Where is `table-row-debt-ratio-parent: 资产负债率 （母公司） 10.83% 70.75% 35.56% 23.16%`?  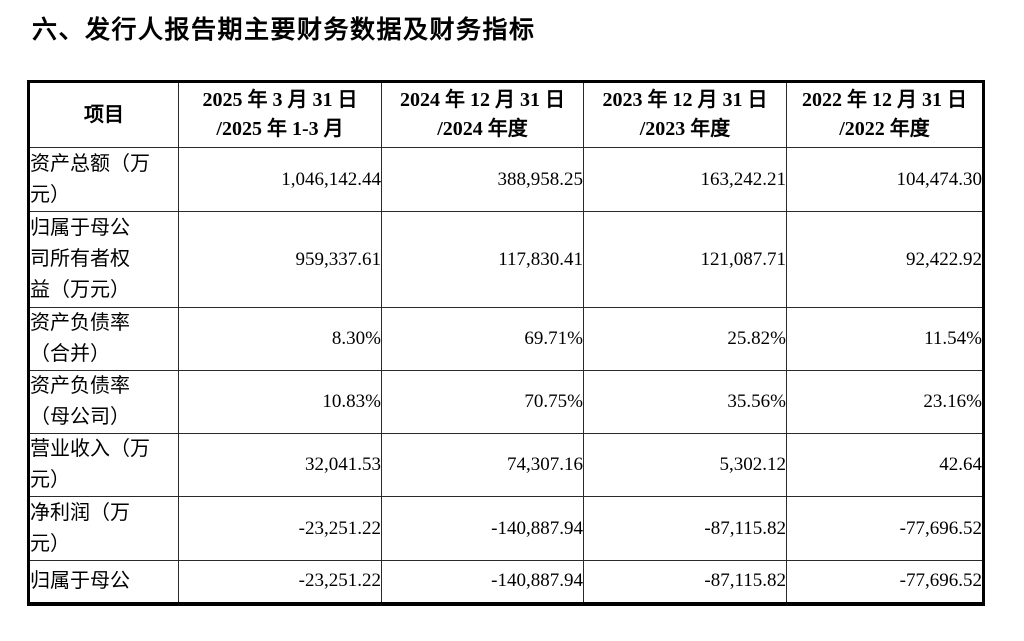
table-row-debt-ratio-parent: 资产负债率 （母公司） 10.83% 70.75% 35.56% 23.16% is located at coordinates (506, 402).